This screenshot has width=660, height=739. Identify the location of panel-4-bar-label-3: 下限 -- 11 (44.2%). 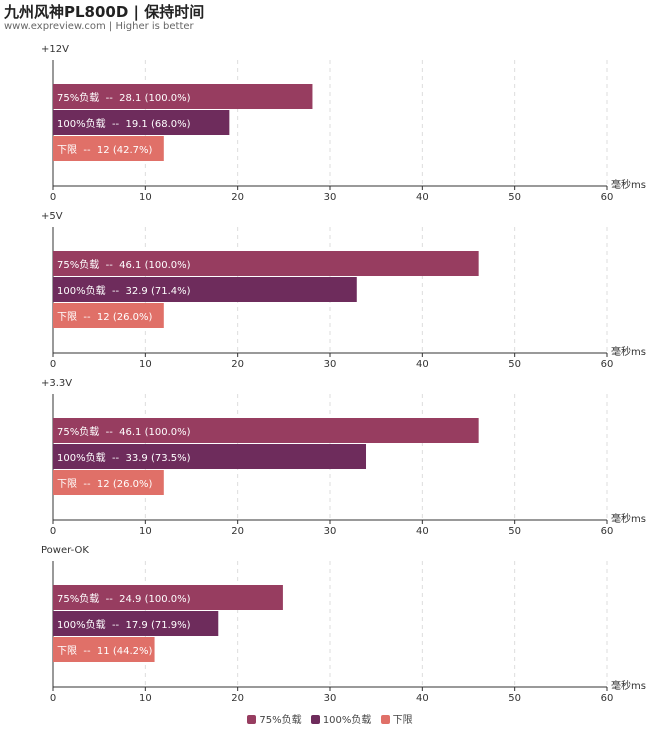
(105, 651).